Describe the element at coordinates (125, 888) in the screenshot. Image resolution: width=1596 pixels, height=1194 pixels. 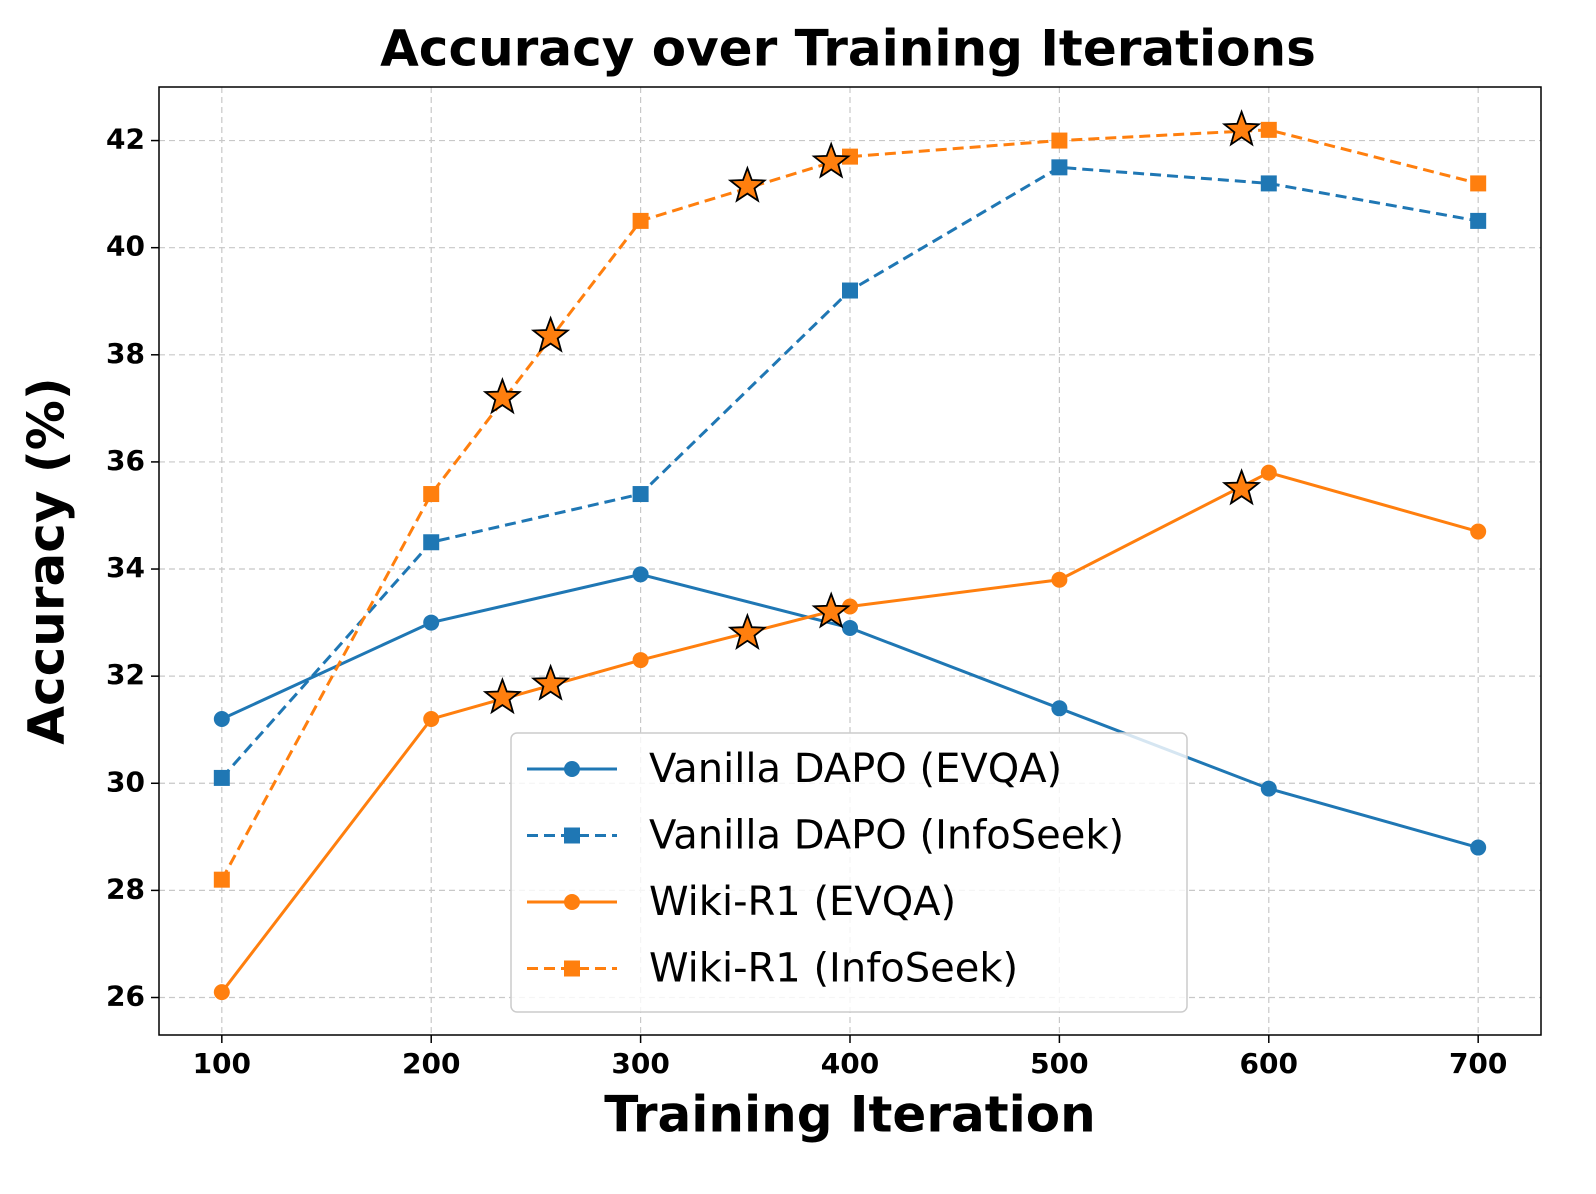
I see `y-tick-label: 28` at that location.